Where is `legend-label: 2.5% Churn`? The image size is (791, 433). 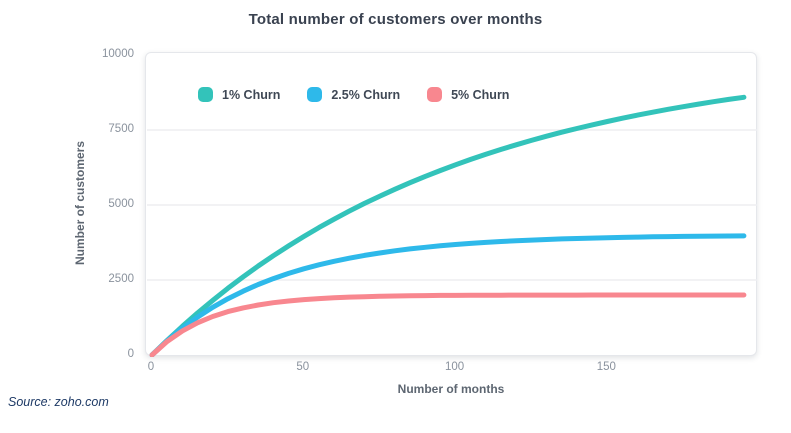
legend-label: 2.5% Churn is located at coordinates (366, 94).